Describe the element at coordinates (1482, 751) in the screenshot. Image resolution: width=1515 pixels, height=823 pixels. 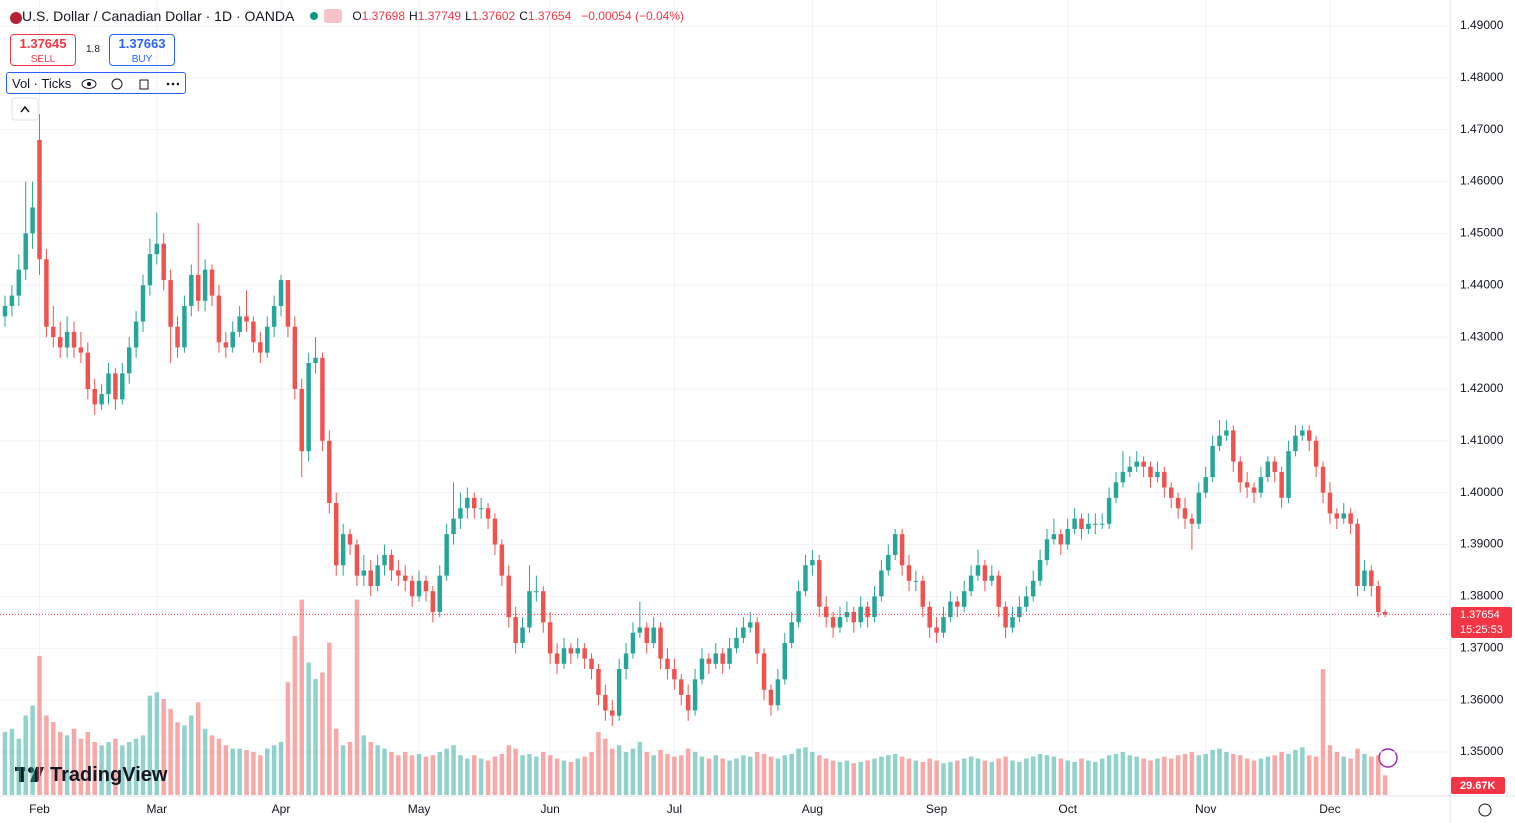
I see `y-tick-label: 1.35000` at that location.